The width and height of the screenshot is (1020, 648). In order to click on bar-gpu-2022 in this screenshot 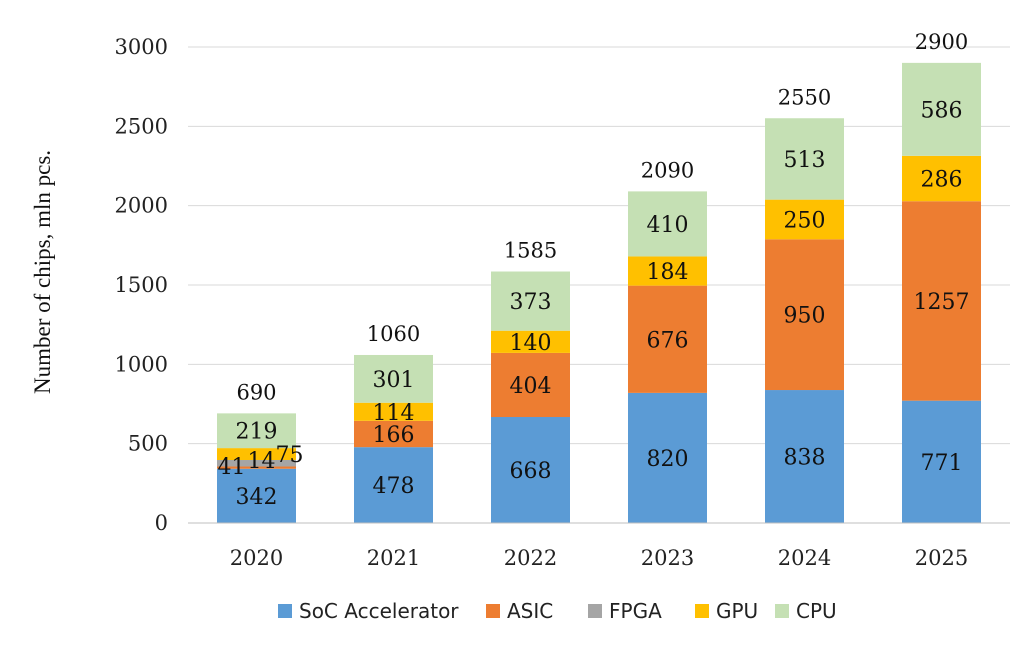, I will do `click(530, 341)`.